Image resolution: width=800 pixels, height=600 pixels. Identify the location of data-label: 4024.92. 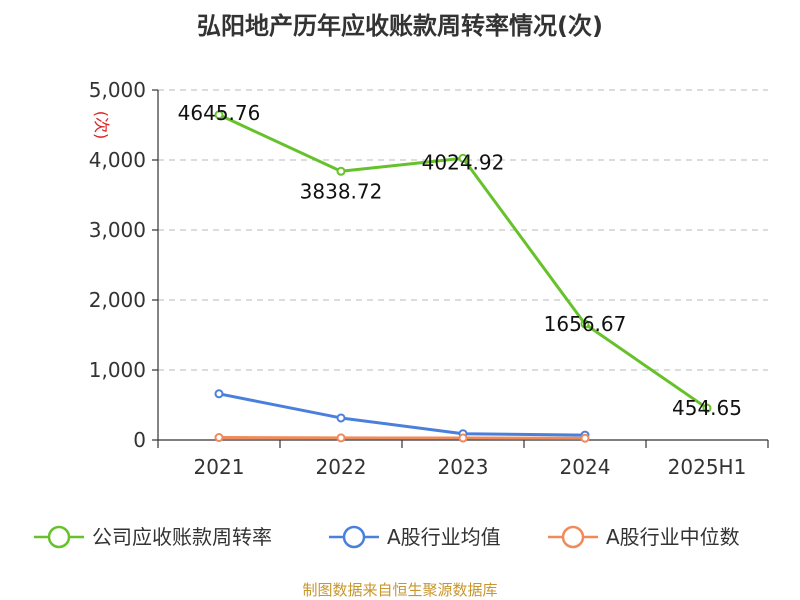
(463, 162).